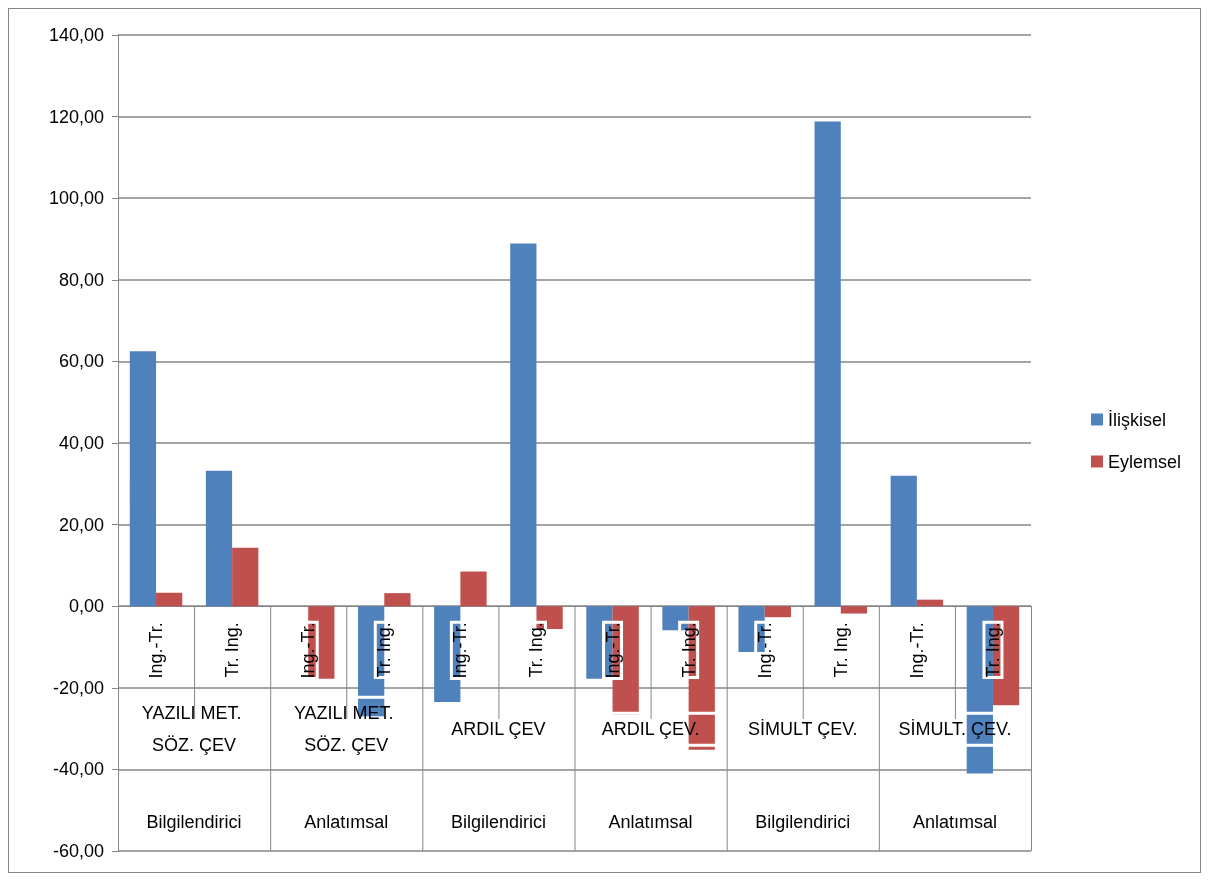 This screenshot has height=881, width=1209. I want to click on annotation: SİMULT ÇEV., so click(802, 729).